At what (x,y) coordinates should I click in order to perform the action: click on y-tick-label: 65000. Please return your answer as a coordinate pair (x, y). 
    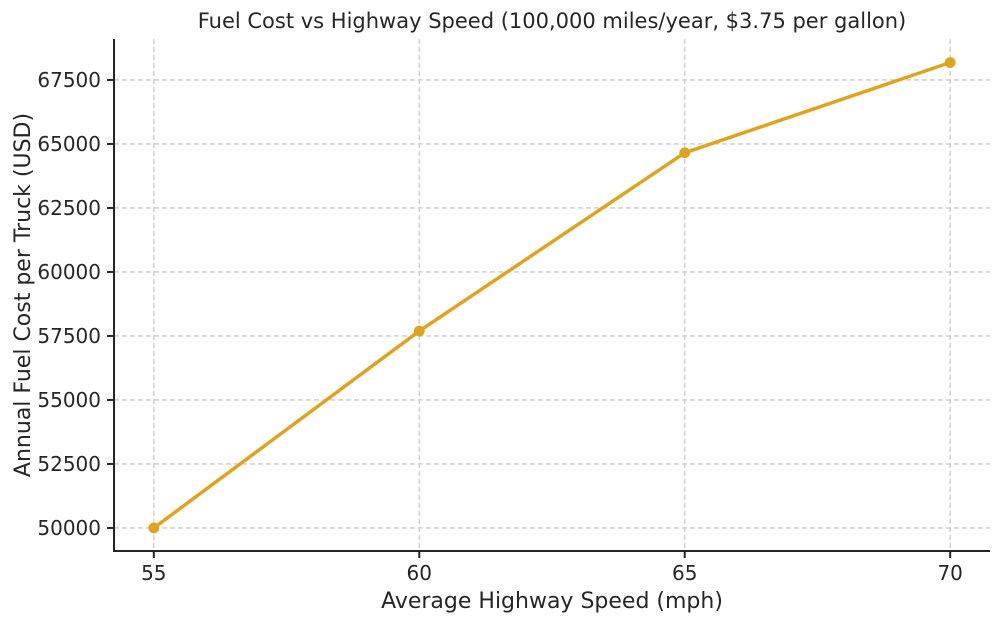
    Looking at the image, I should click on (69, 144).